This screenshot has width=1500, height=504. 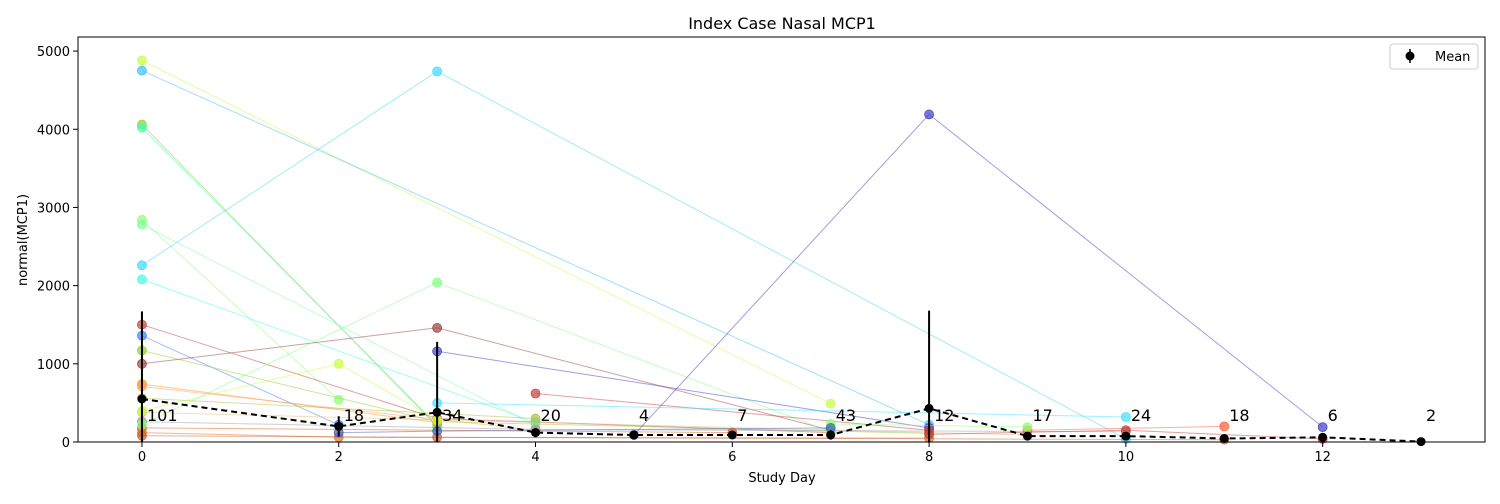 I want to click on count-label-10: 18, so click(x=1239, y=415).